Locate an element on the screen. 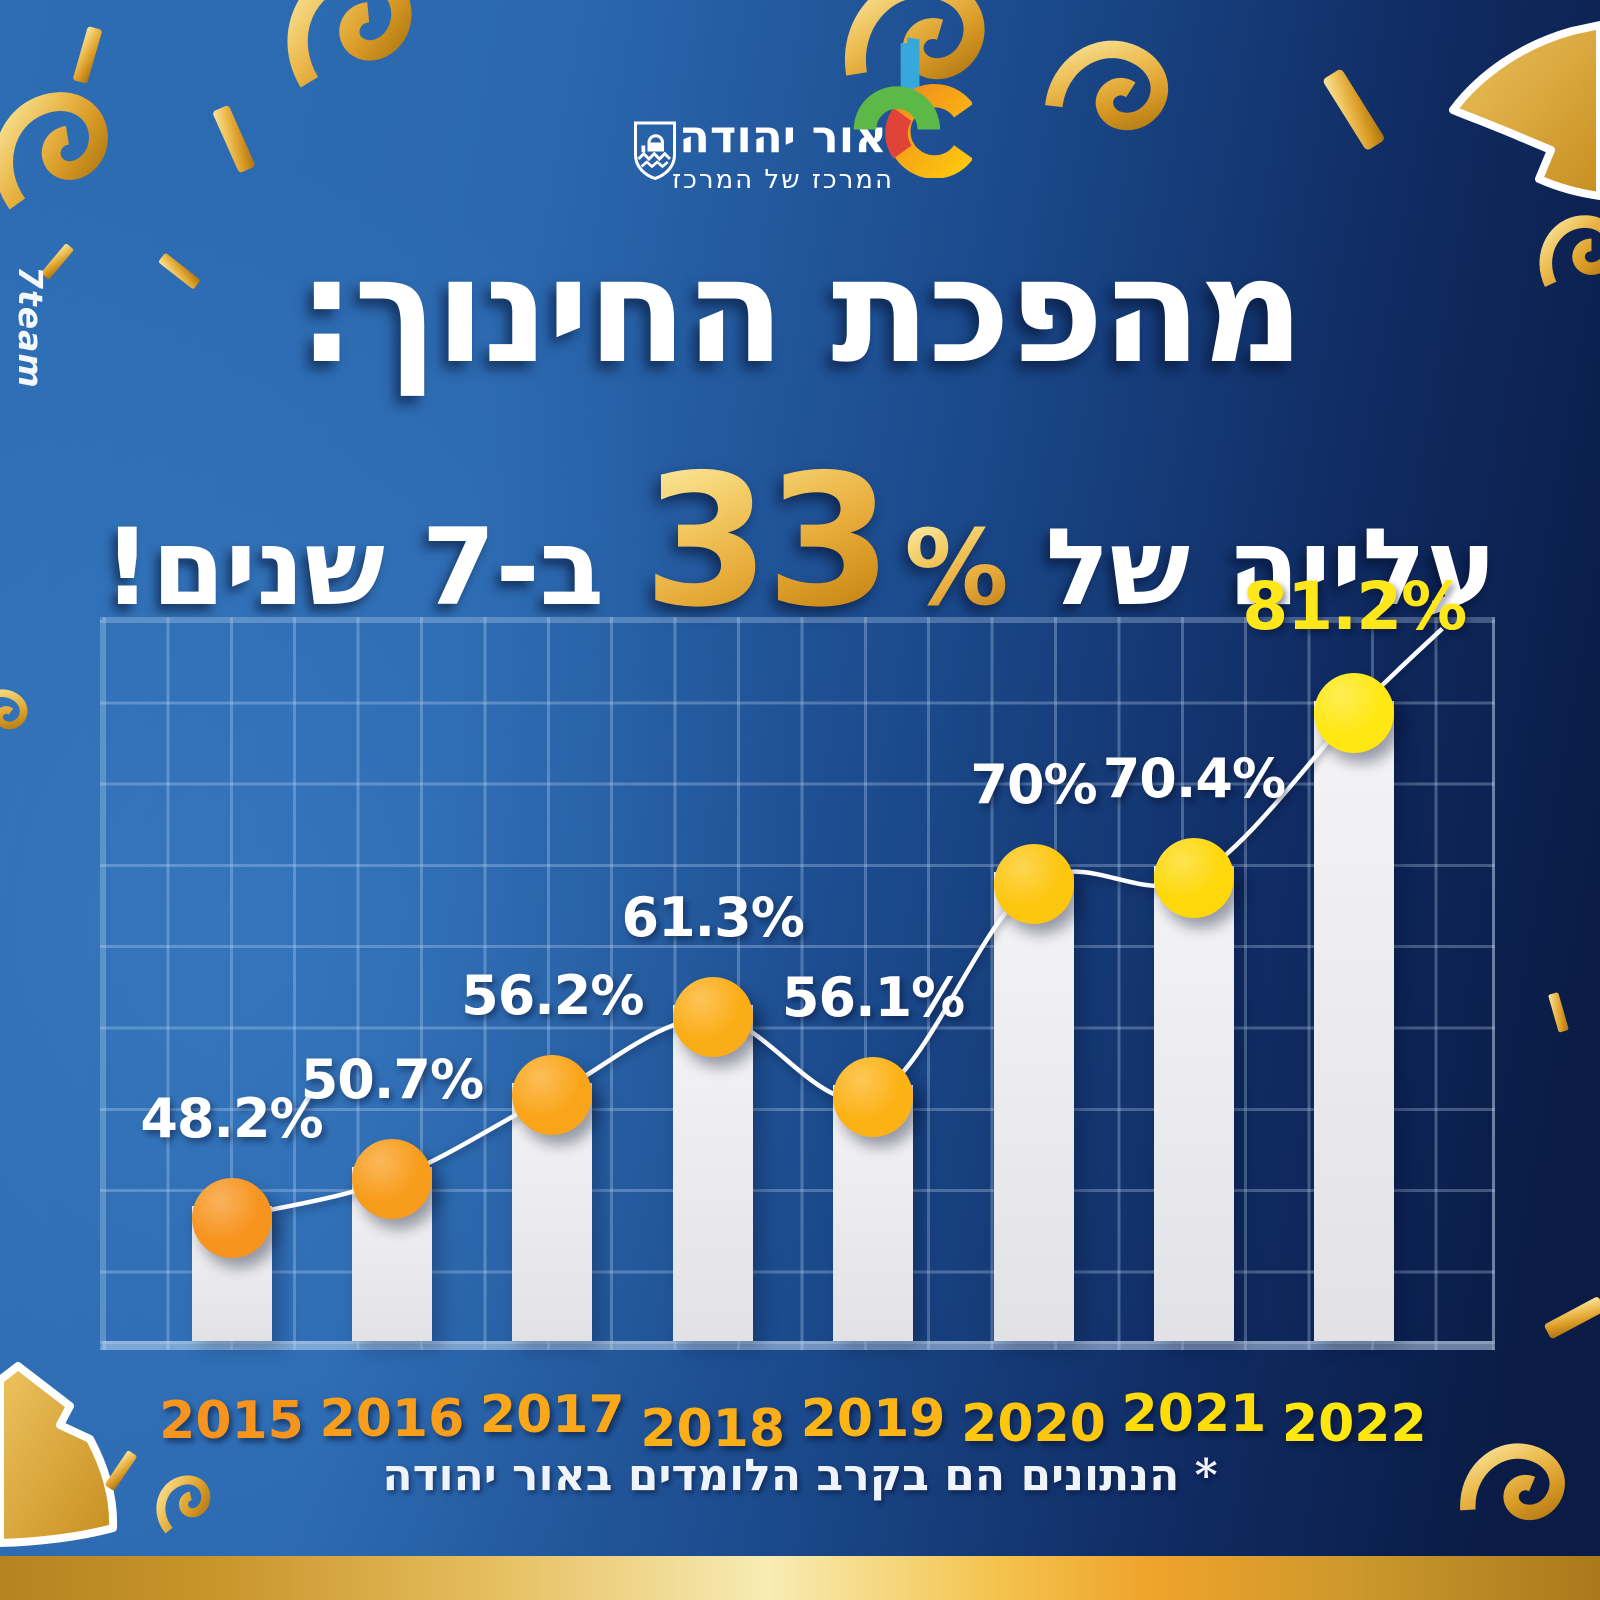 This screenshot has width=1600, height=1600. year-label-2017: 2017 is located at coordinates (552, 1415).